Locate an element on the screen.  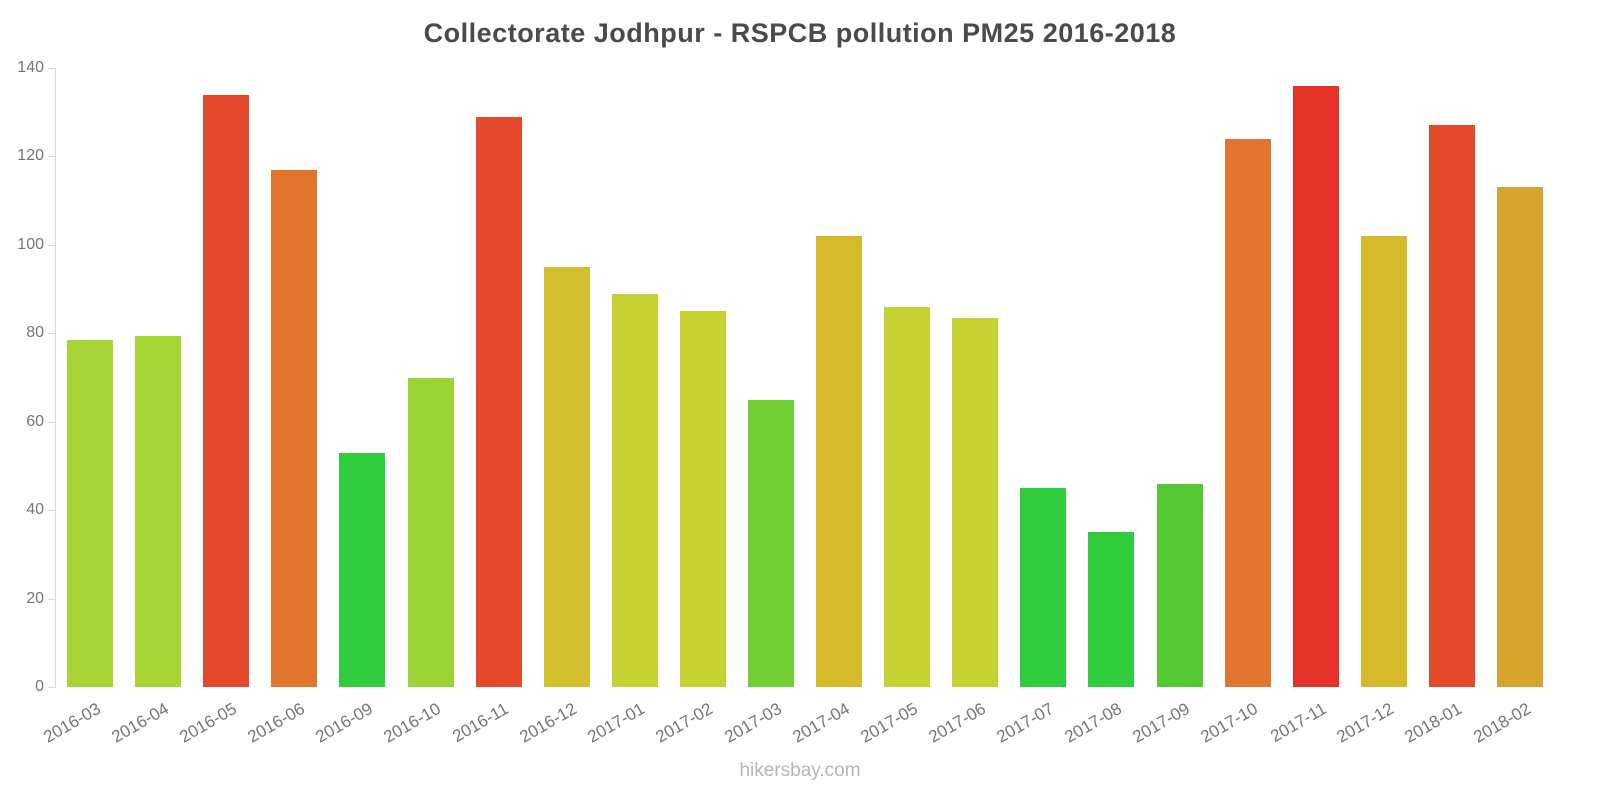
x-axis-label: 2016-04 is located at coordinates (140, 723).